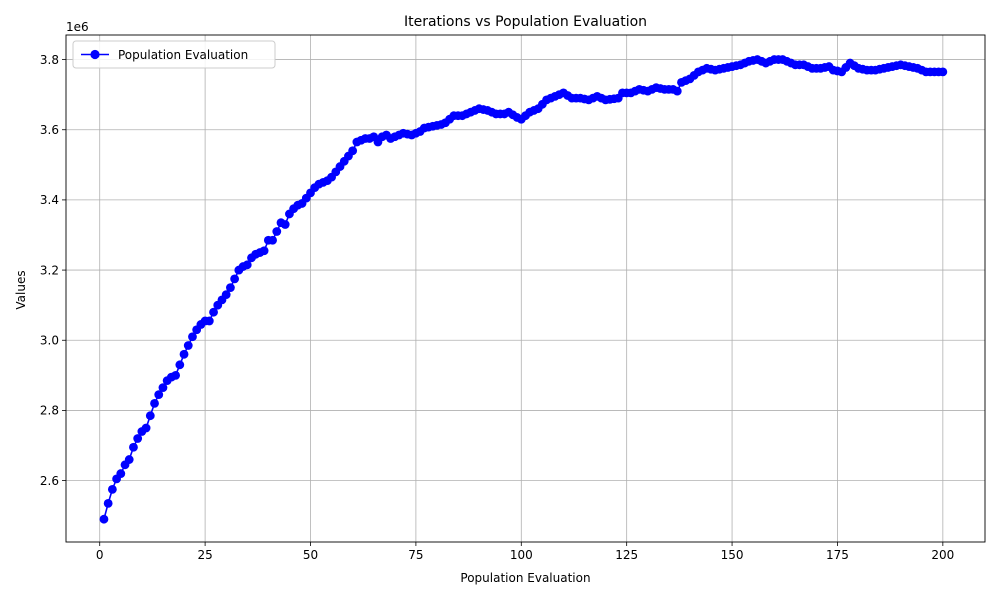 Image resolution: width=1000 pixels, height=600 pixels. What do you see at coordinates (183, 55) in the screenshot?
I see `legend-entry-label: Population Evaluation` at bounding box center [183, 55].